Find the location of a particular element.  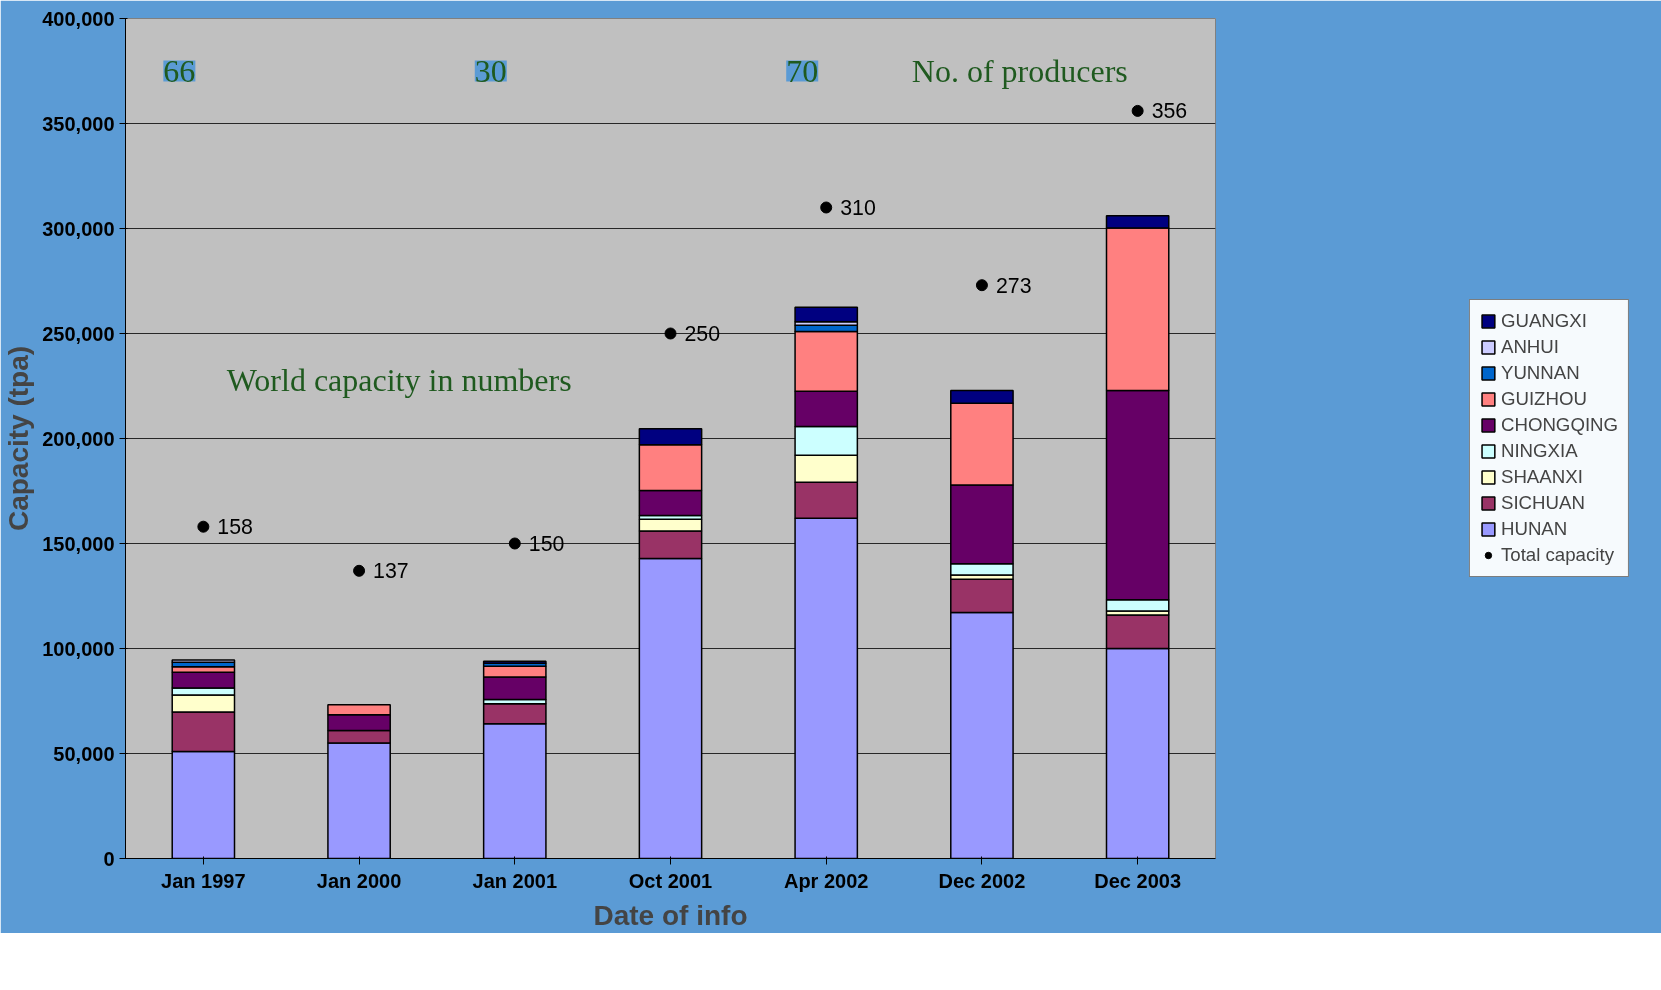

legend-label: SHAANXI is located at coordinates (1541, 477).